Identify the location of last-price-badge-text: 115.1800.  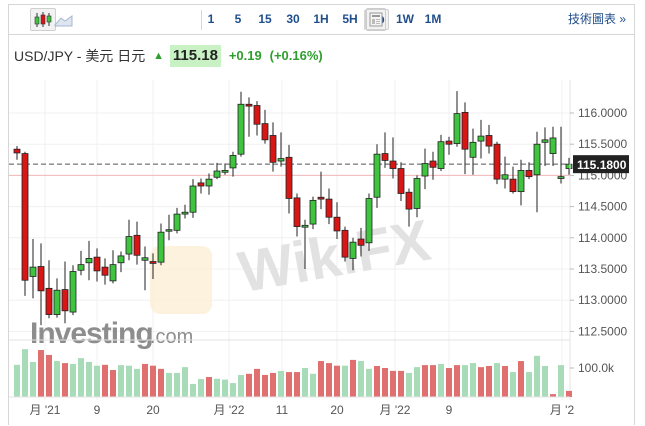
(602, 165).